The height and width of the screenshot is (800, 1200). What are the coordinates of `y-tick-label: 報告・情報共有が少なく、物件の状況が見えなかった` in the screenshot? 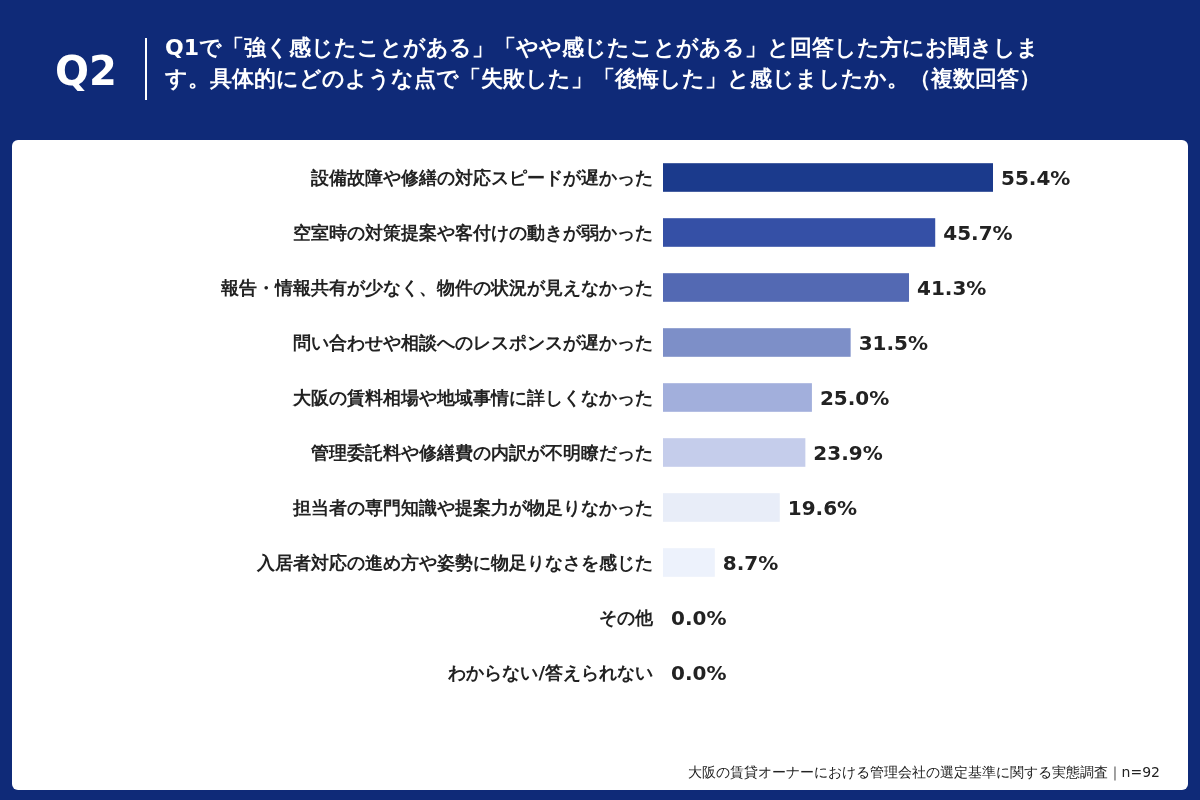 It's located at (436, 287).